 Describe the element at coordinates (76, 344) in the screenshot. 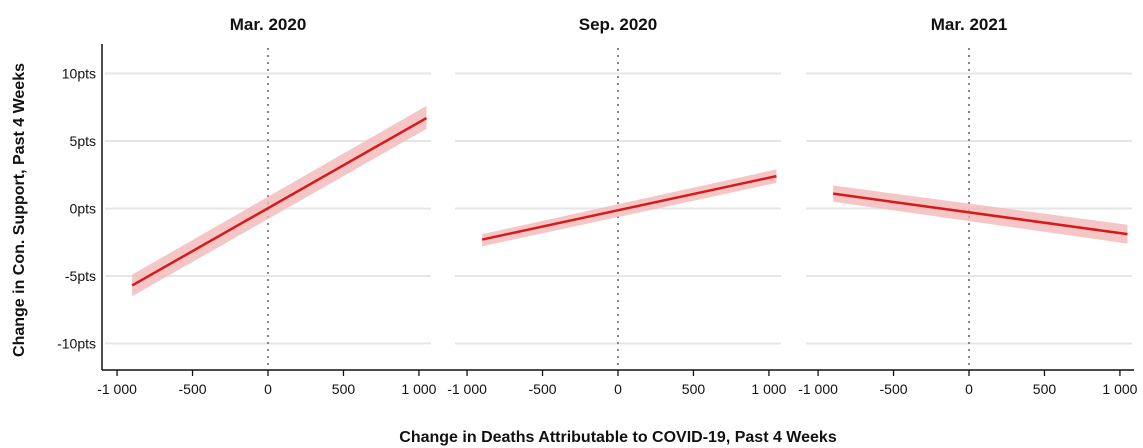

I see `y-tick-label: -10pts` at that location.